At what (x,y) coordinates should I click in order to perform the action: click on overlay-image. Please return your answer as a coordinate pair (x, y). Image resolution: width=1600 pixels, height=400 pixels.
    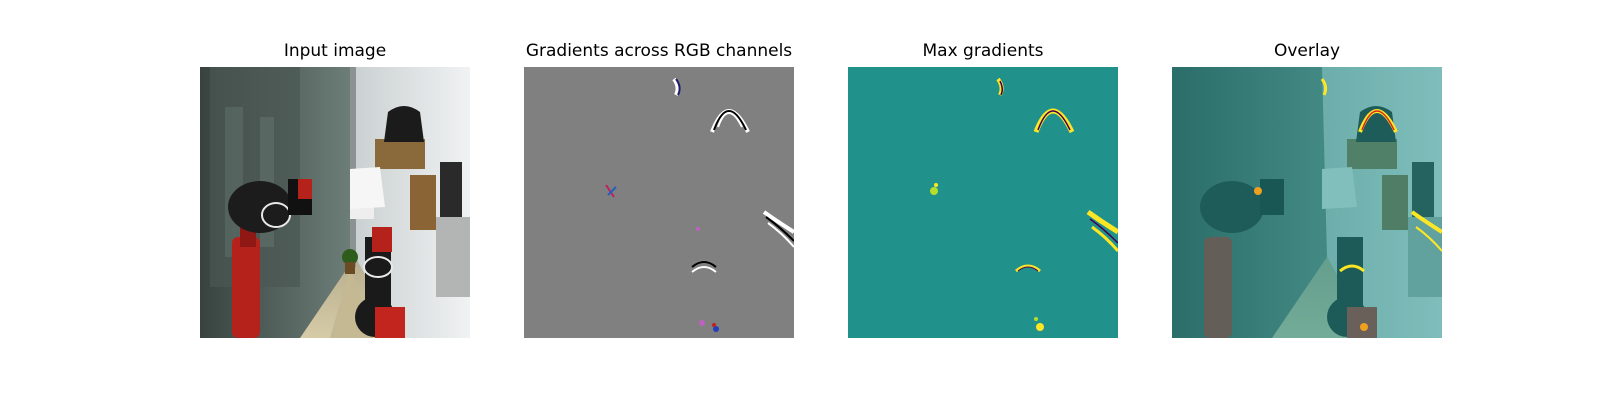
    Looking at the image, I should click on (1307, 202).